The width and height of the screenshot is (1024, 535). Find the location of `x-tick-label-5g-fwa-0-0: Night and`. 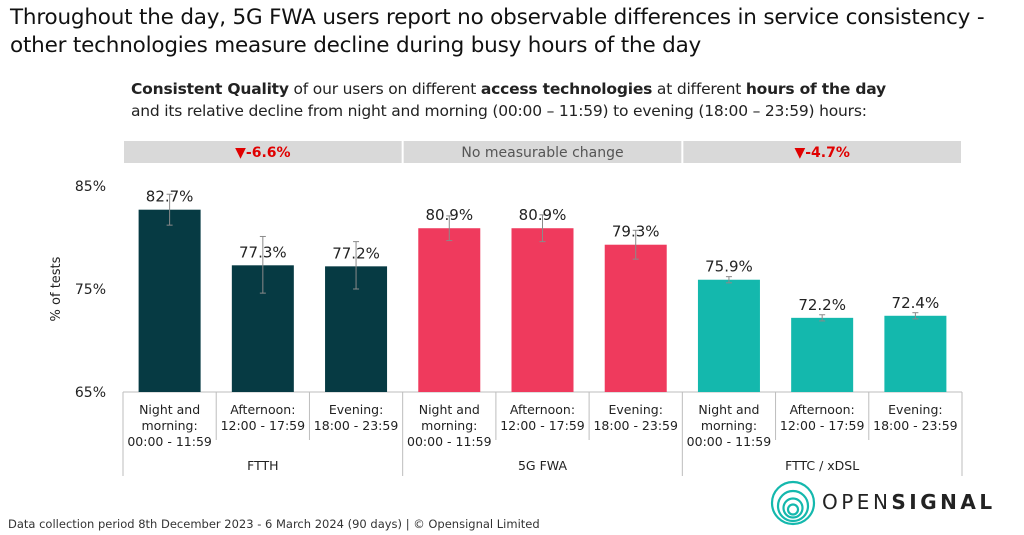

x-tick-label-5g-fwa-0-0: Night and is located at coordinates (449, 409).